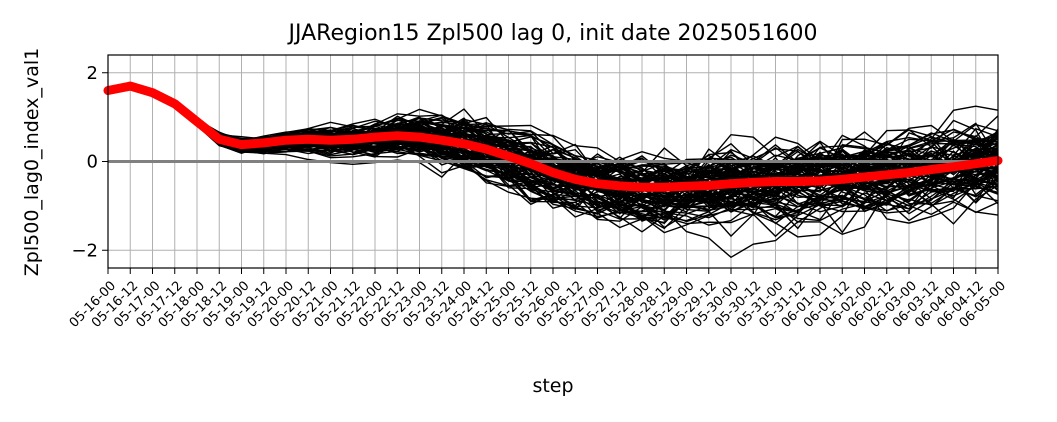  What do you see at coordinates (552, 386) in the screenshot?
I see `x-axis-label: step` at bounding box center [552, 386].